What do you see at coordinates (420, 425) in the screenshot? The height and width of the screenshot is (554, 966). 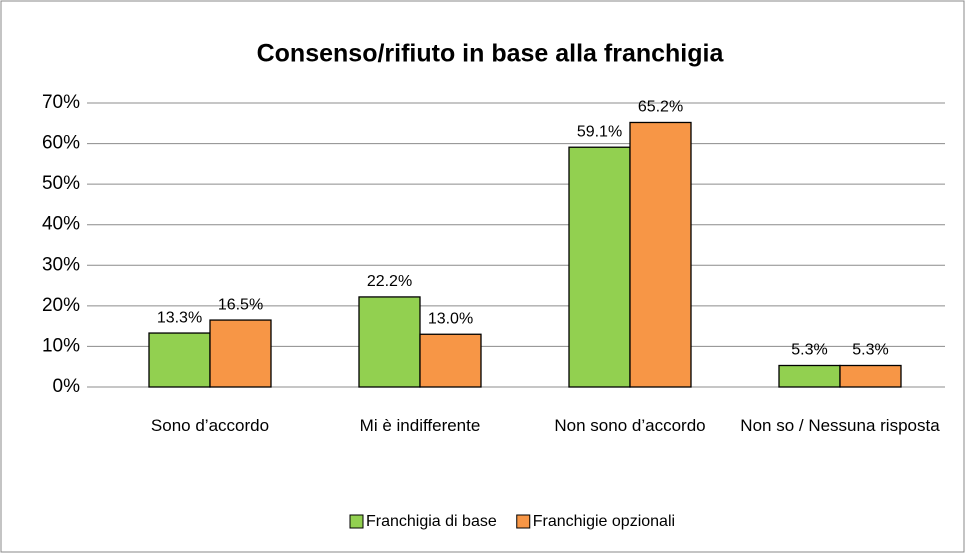 I see `x-tick-label: Mi è indifferente` at bounding box center [420, 425].